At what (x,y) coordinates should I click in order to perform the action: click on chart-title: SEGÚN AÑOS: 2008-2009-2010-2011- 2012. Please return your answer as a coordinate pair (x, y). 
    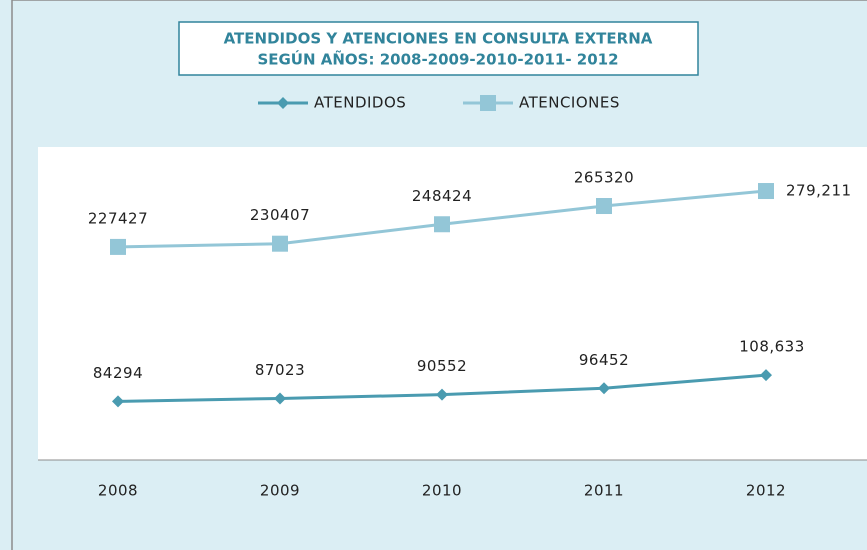
    Looking at the image, I should click on (437, 59).